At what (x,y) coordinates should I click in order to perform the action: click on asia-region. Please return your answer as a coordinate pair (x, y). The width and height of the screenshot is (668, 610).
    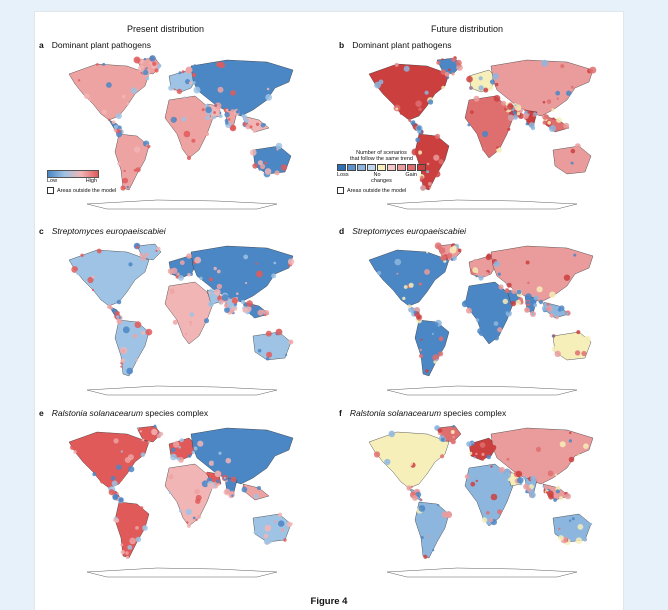
    Looking at the image, I should click on (242, 456).